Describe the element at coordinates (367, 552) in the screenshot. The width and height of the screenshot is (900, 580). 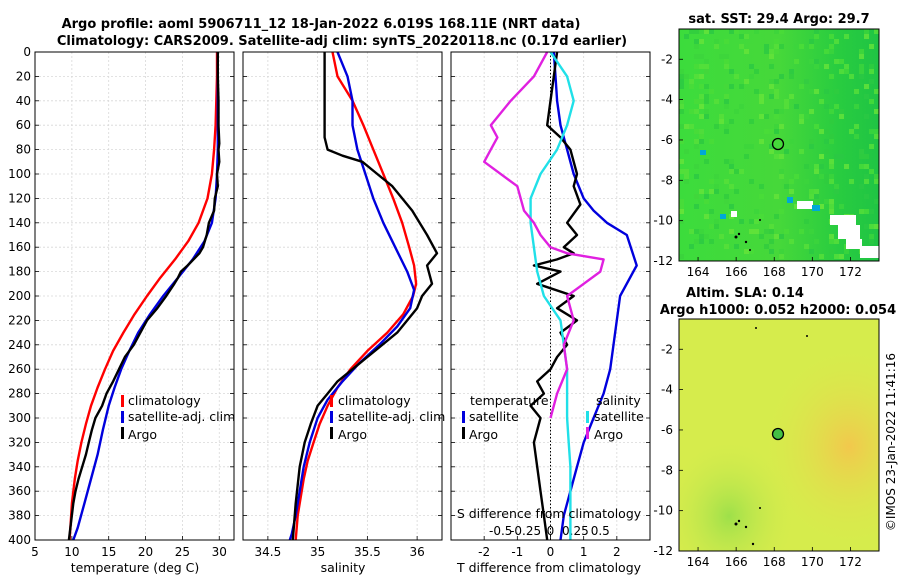
I see `x-tick-label: 35.5` at that location.